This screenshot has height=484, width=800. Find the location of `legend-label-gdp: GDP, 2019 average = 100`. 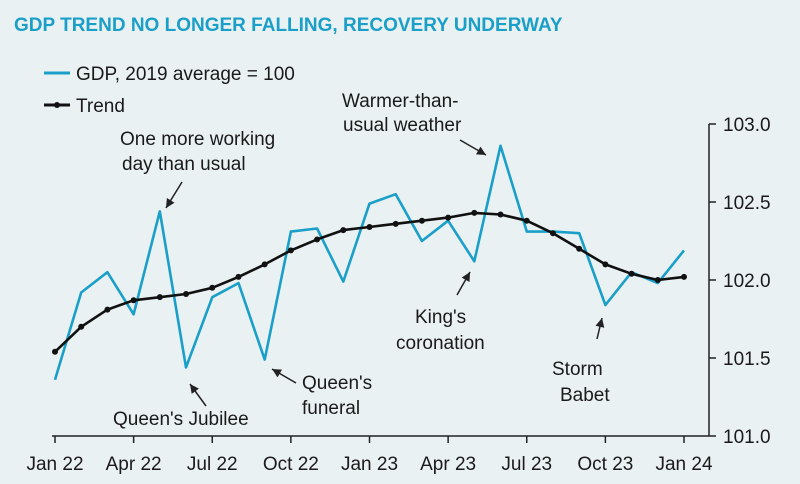

legend-label-gdp: GDP, 2019 average = 100 is located at coordinates (185, 74).